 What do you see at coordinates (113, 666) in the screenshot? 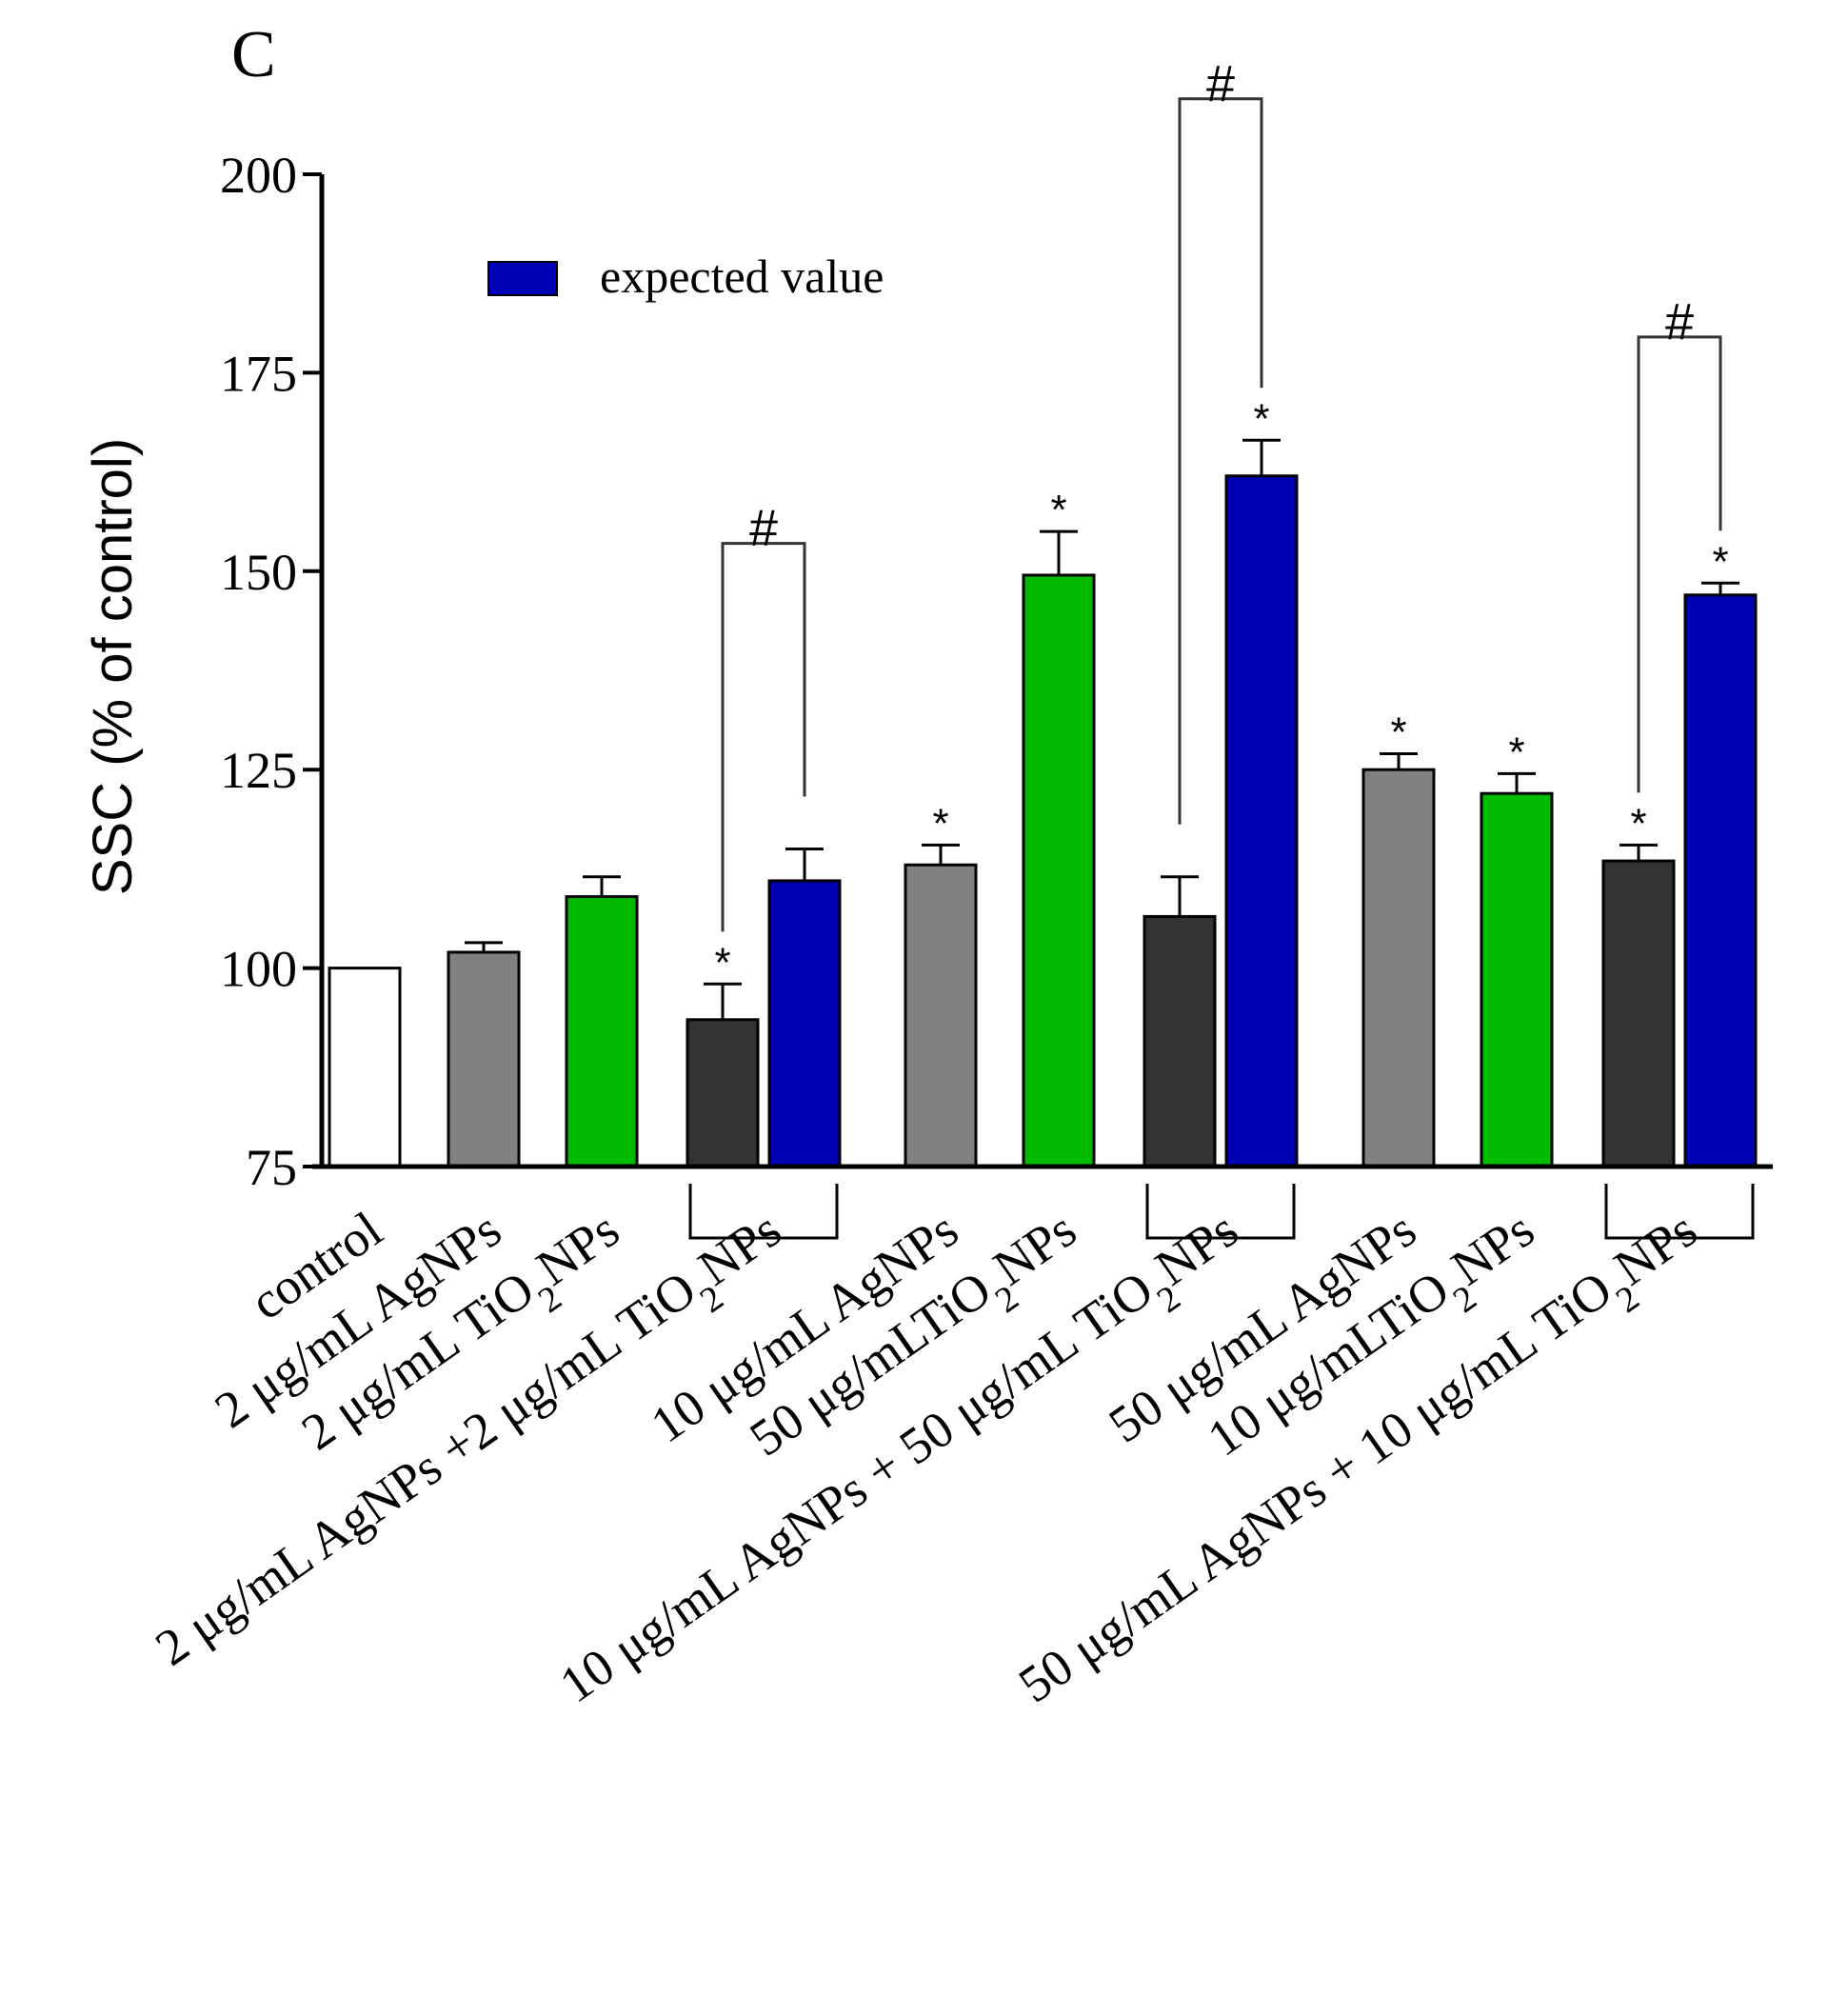
I see `y-axis-label: SSC (% of control)` at bounding box center [113, 666].